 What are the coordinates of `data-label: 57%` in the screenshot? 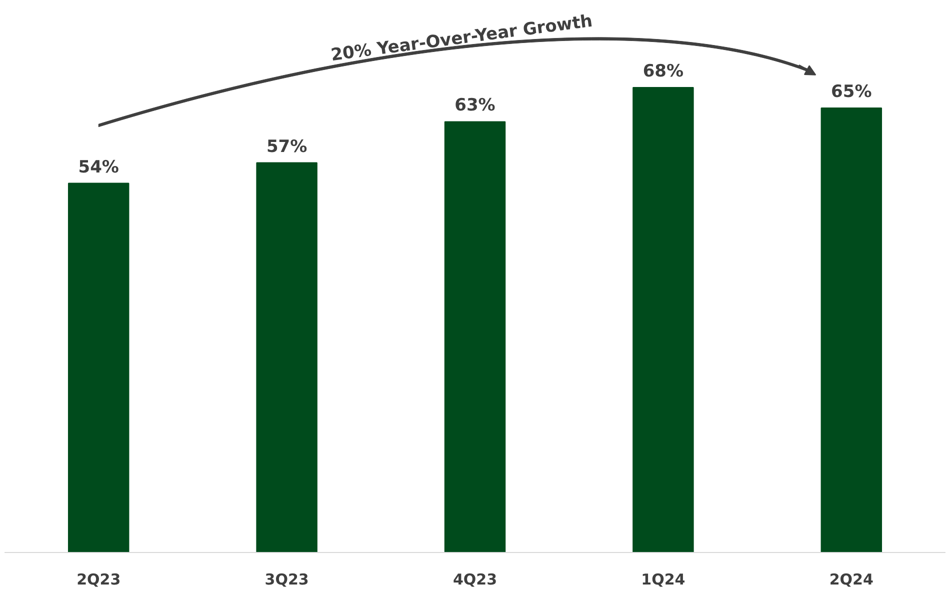 It's located at (287, 146).